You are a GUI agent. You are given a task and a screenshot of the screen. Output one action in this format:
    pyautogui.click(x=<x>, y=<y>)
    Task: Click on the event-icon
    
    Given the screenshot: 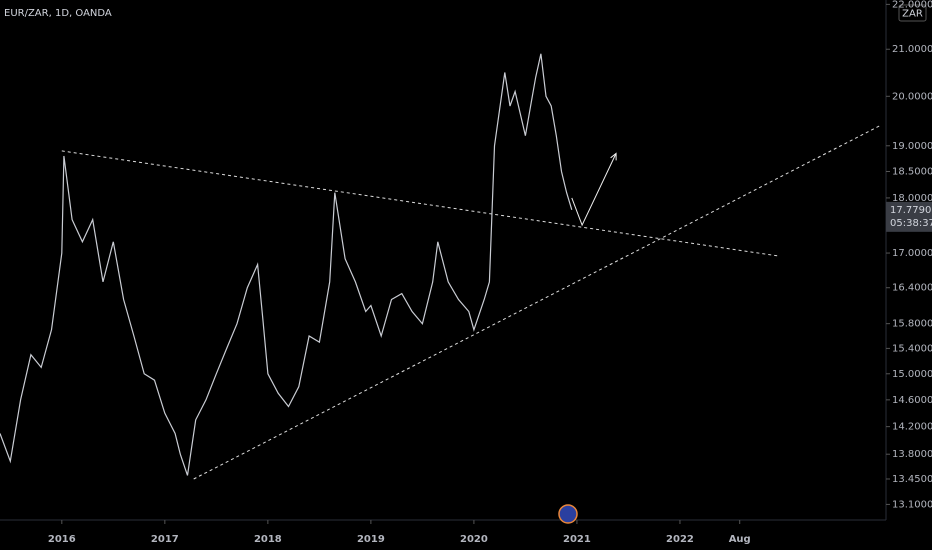 What is the action you would take?
    pyautogui.click(x=568, y=514)
    